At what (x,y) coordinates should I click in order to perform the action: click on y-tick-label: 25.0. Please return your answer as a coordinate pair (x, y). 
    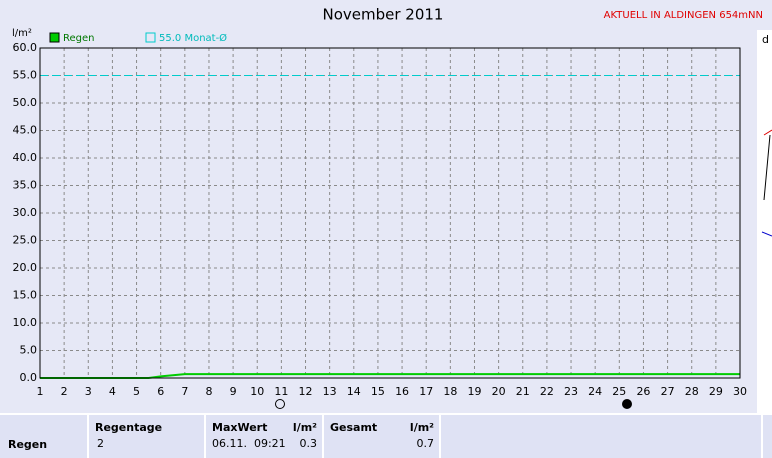
    Looking at the image, I should click on (25, 240).